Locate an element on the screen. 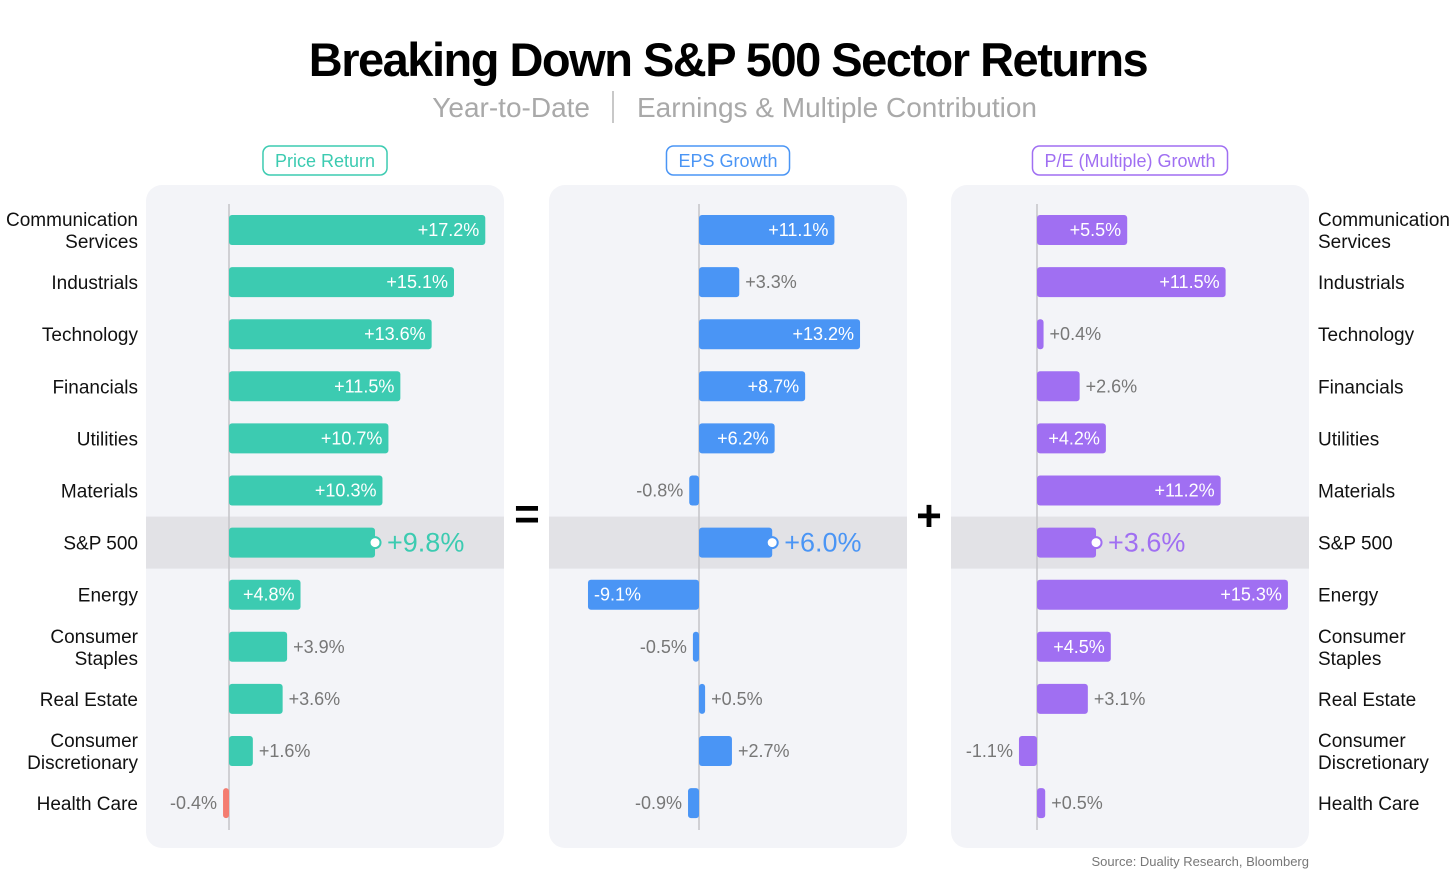  data-label-materials: +11.2% is located at coordinates (1184, 491).